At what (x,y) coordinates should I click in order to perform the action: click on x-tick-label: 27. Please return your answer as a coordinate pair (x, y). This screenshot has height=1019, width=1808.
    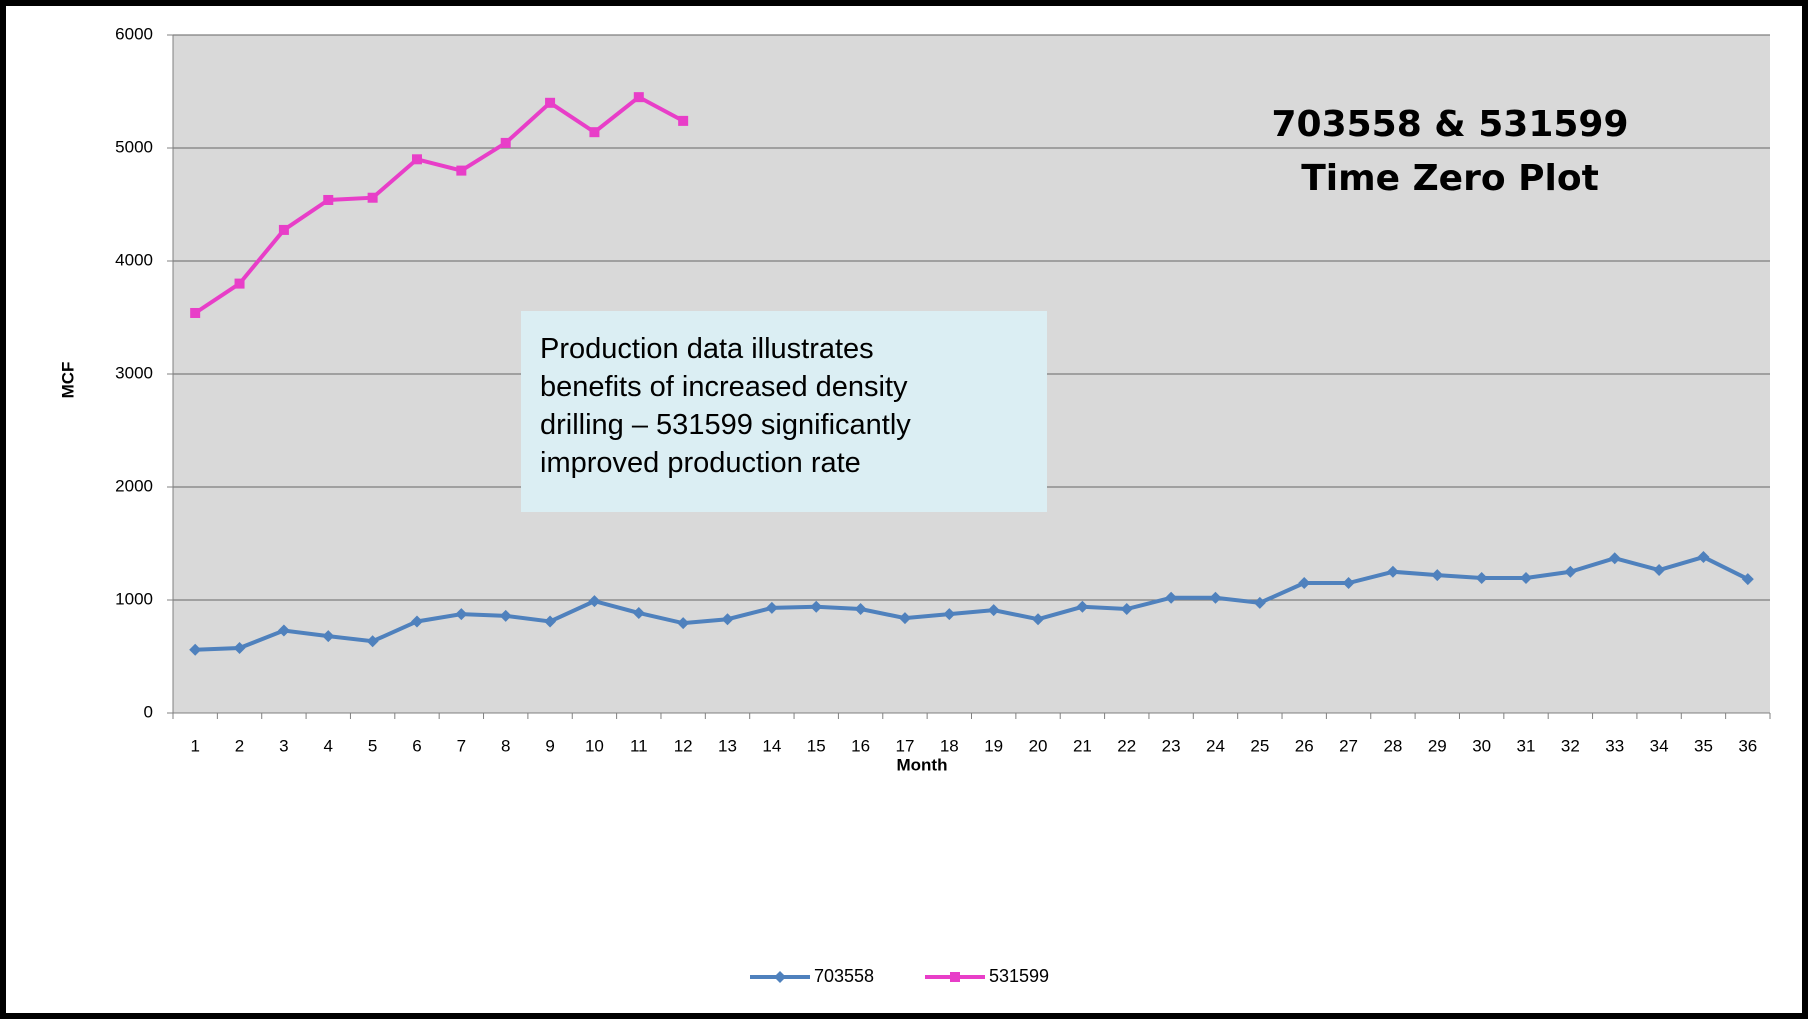
    Looking at the image, I should click on (1348, 745).